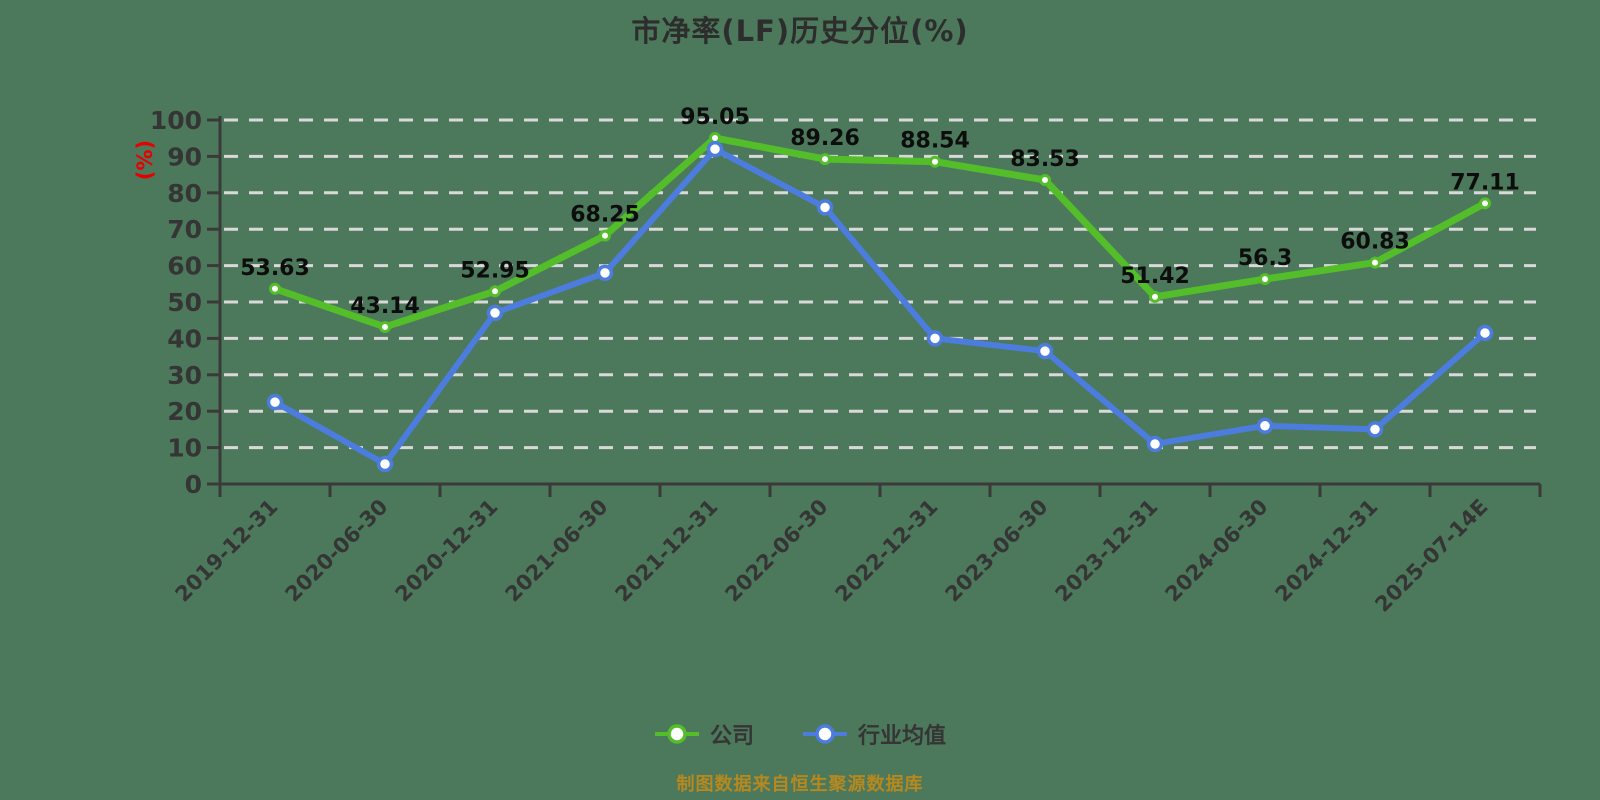 The image size is (1600, 800). I want to click on y-axis-label: 80, so click(184, 193).